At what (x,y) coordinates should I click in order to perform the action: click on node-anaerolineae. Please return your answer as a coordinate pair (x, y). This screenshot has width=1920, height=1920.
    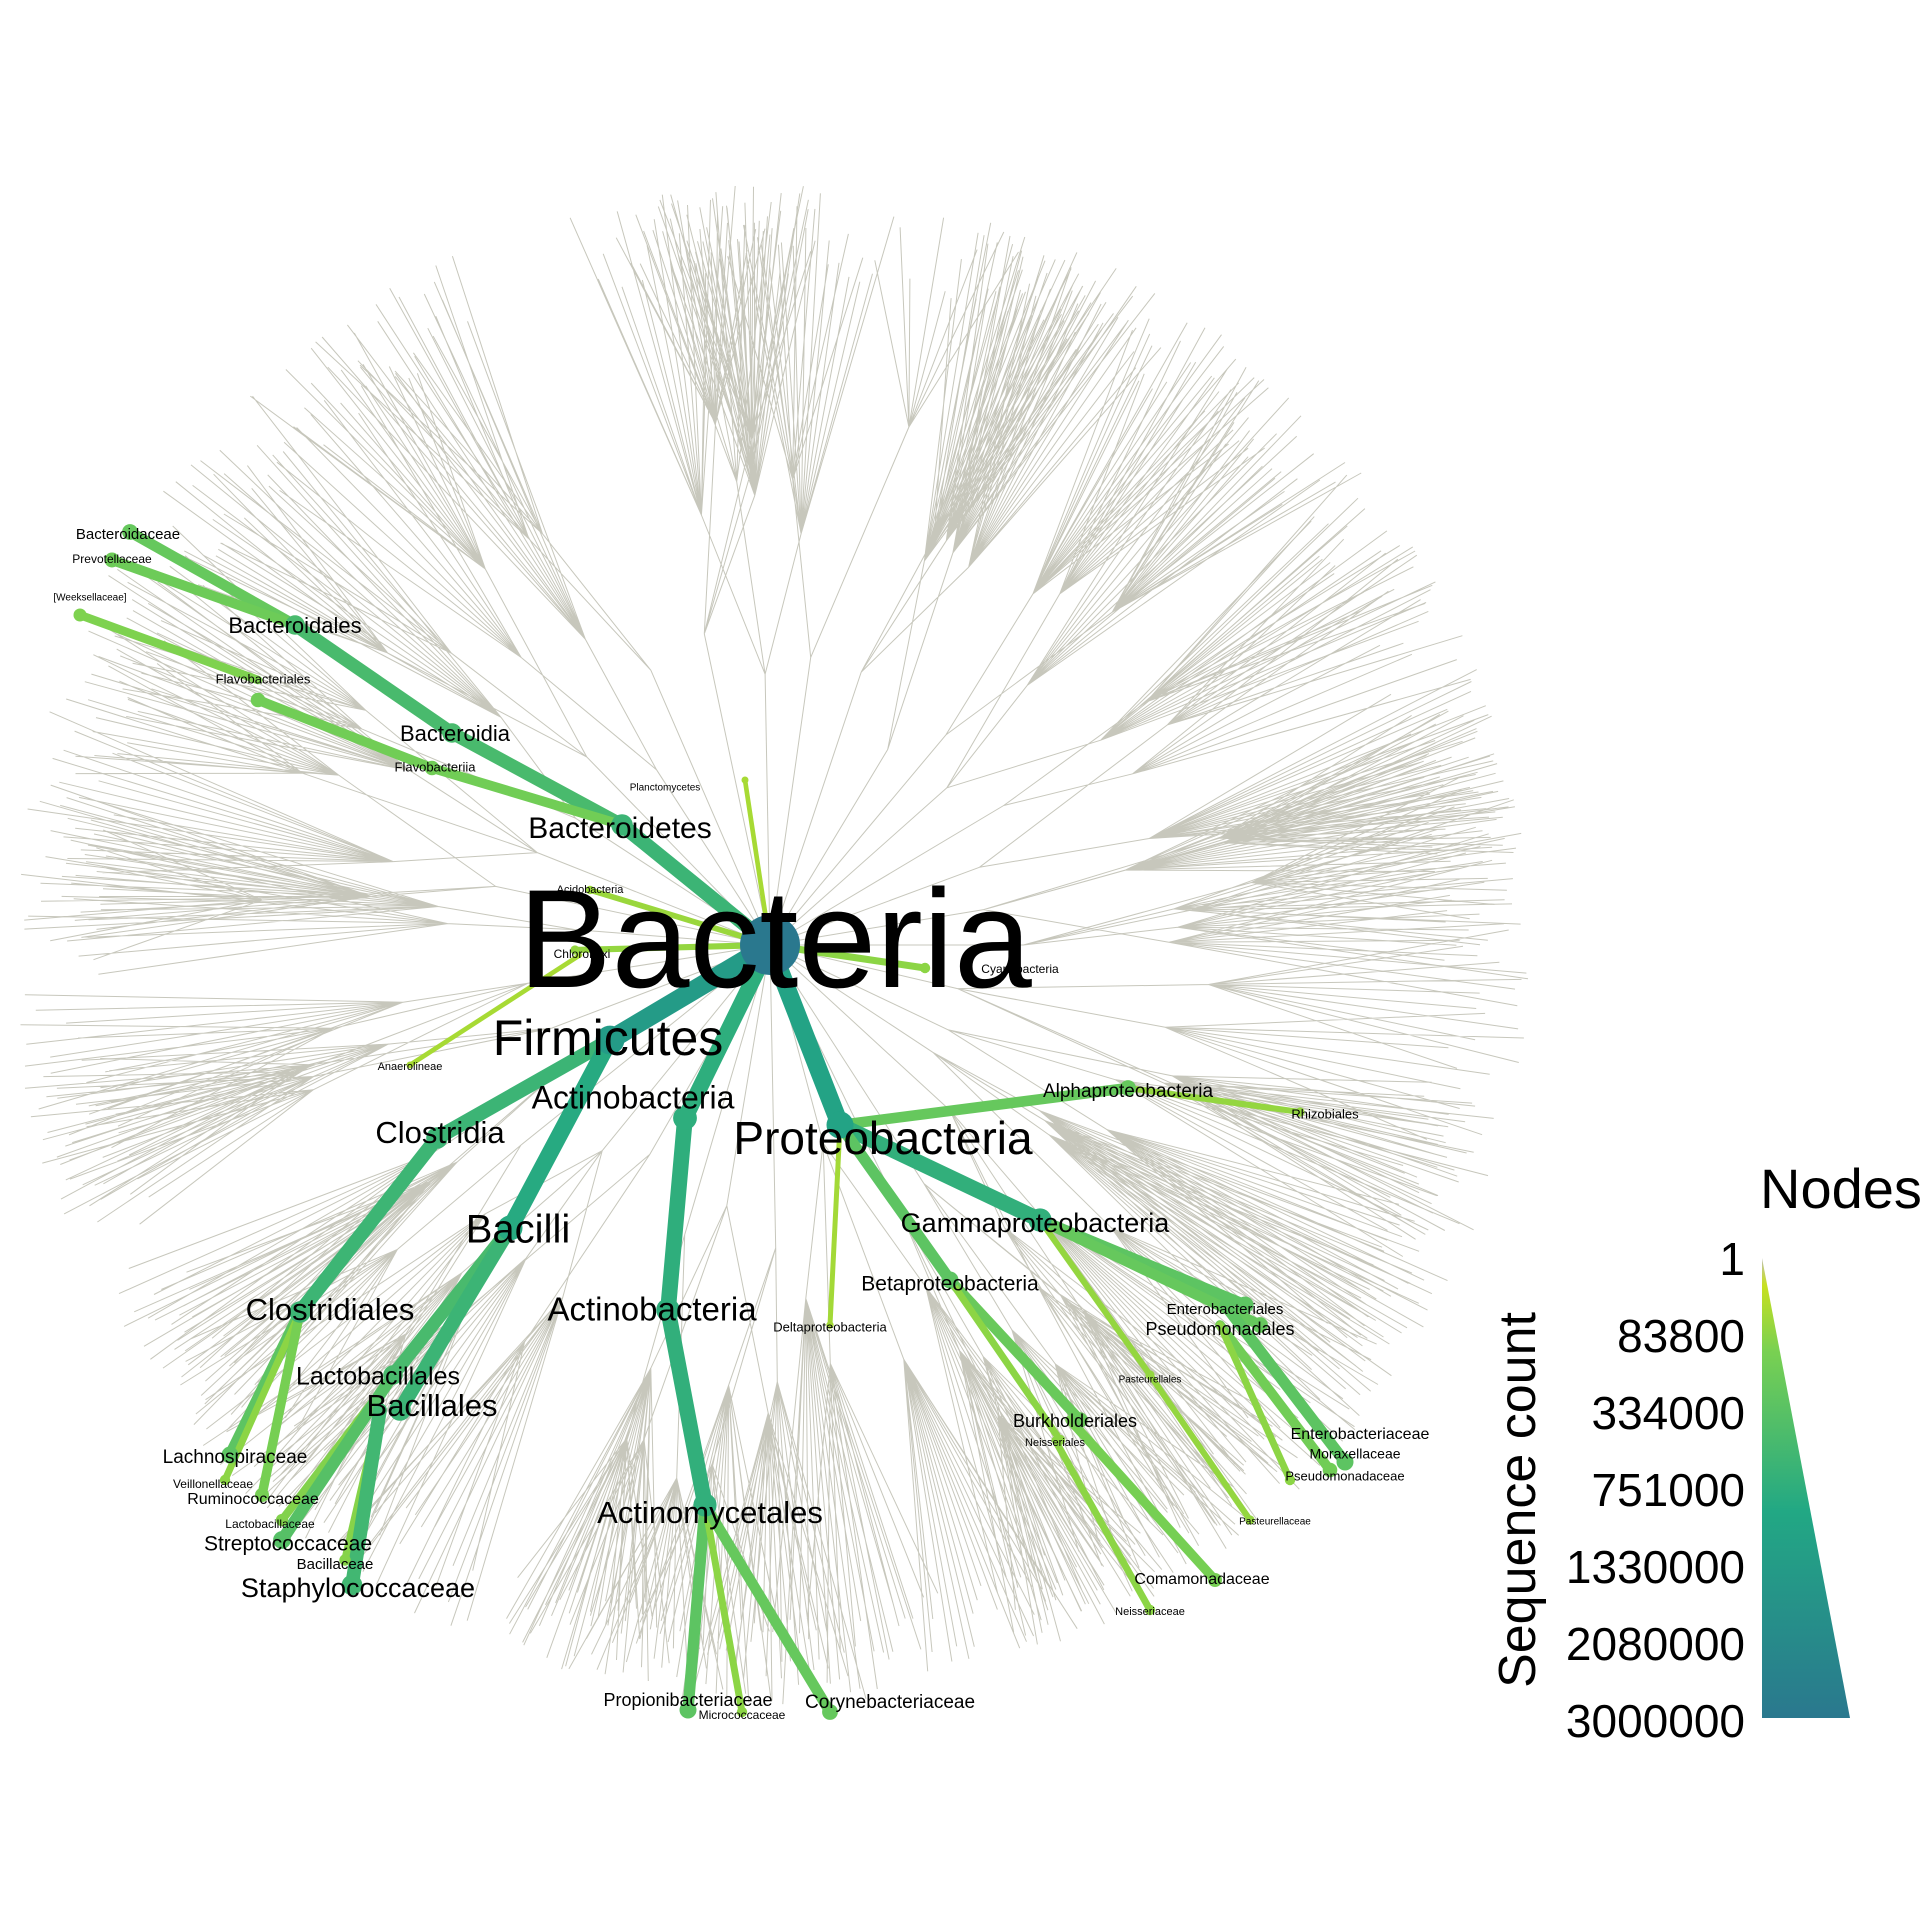
    Looking at the image, I should click on (410, 1065).